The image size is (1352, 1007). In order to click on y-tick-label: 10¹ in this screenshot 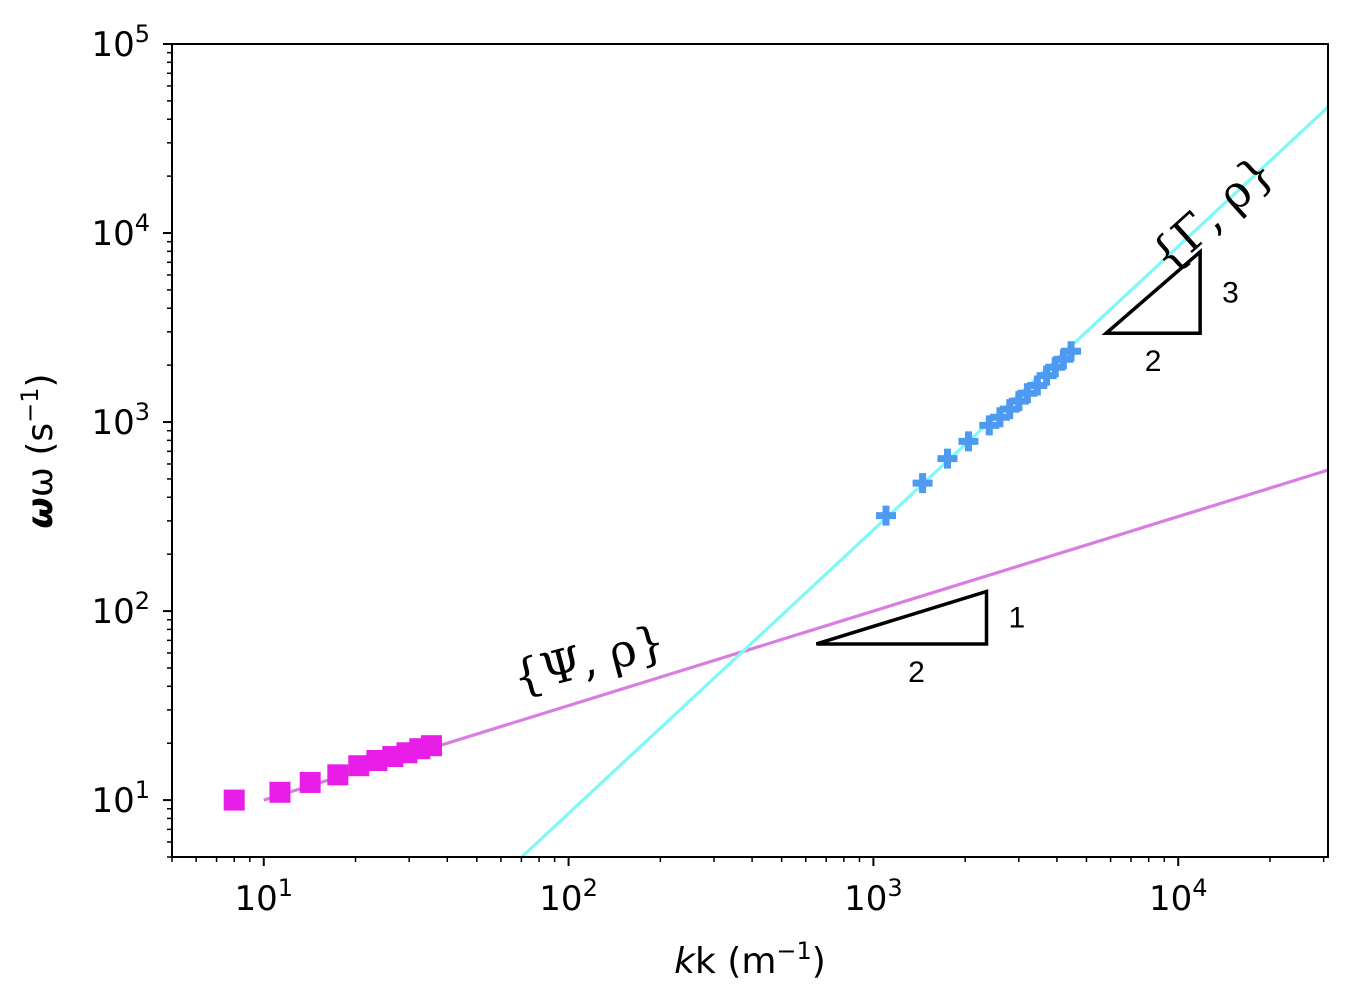, I will do `click(120, 798)`.